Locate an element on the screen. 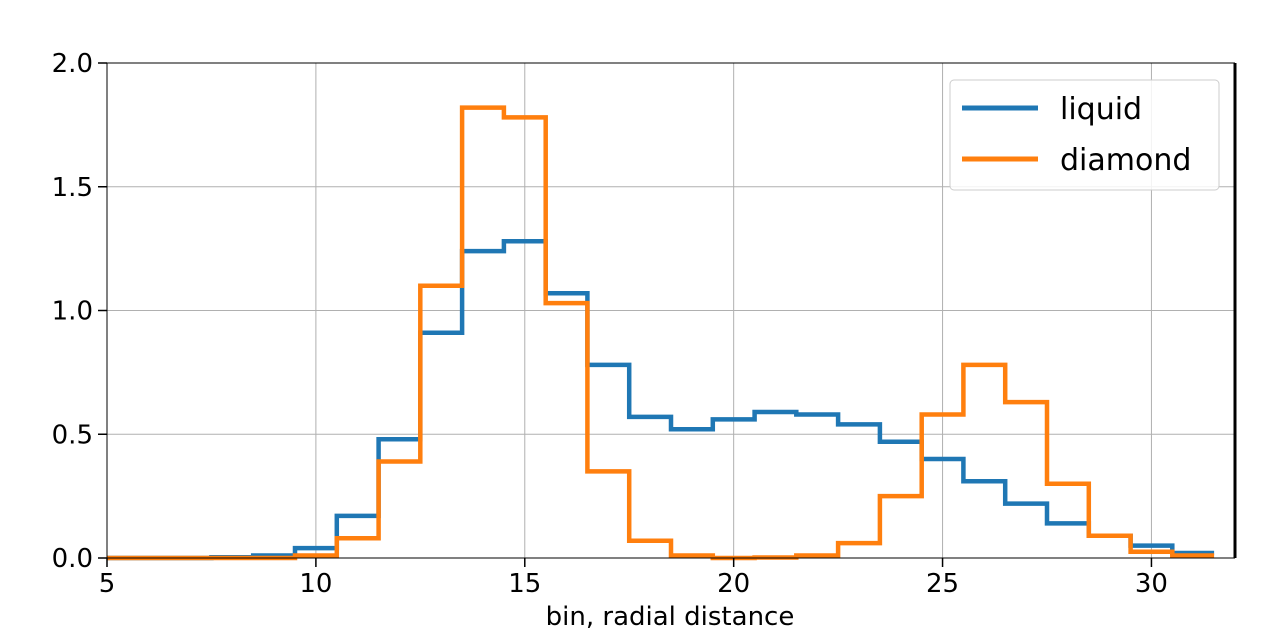 Image resolution: width=1268 pixels, height=640 pixels. y-tick-label: 1.5 is located at coordinates (72, 188).